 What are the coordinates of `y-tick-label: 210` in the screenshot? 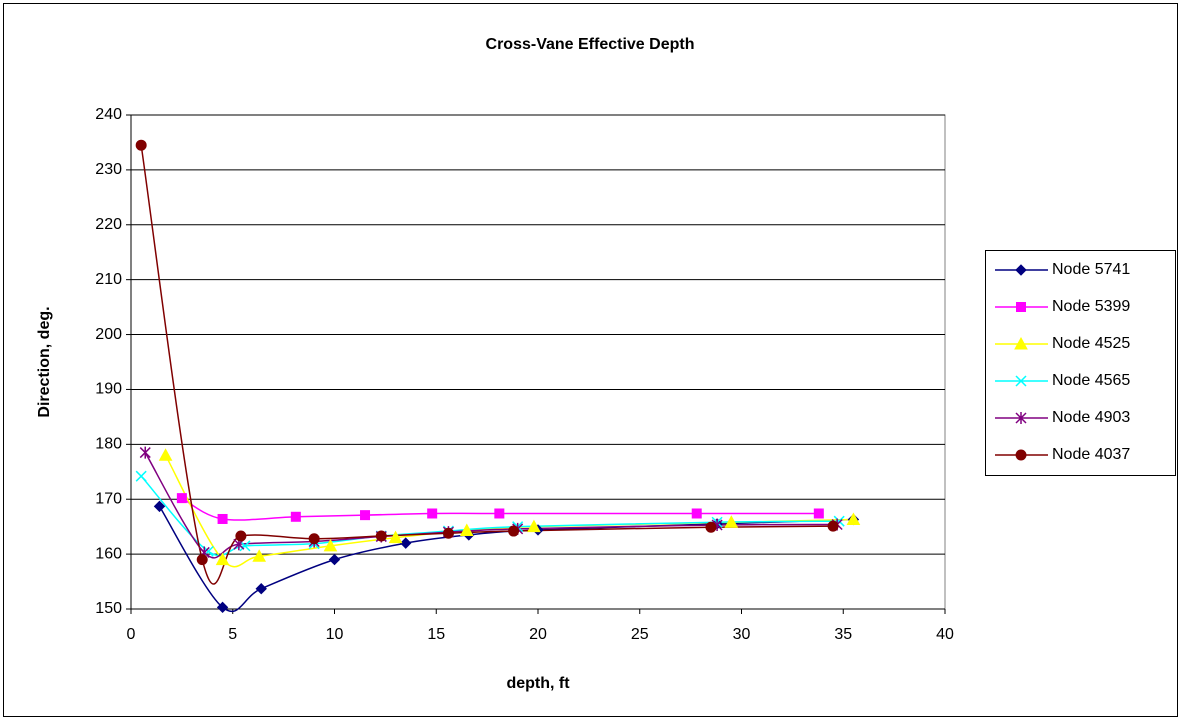 It's located at (108, 279).